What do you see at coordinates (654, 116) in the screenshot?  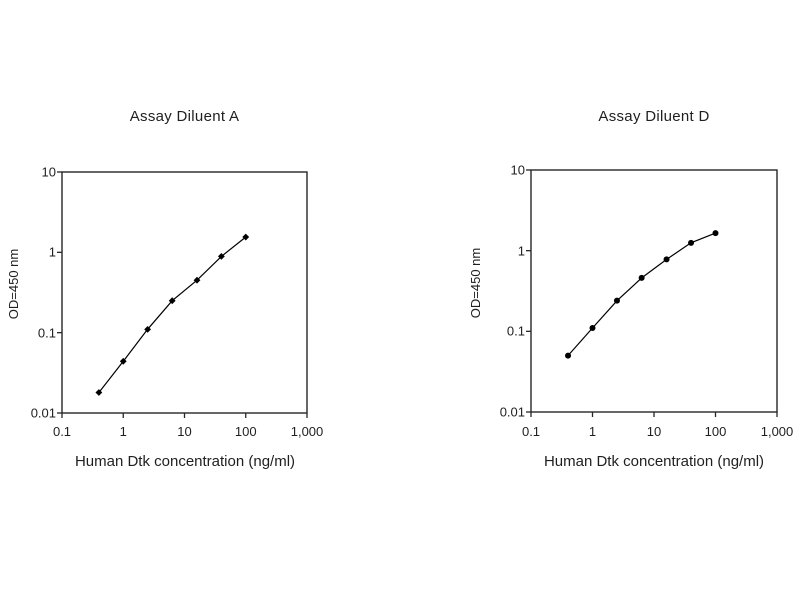 I see `chart-d-title: Assay Diluent D` at bounding box center [654, 116].